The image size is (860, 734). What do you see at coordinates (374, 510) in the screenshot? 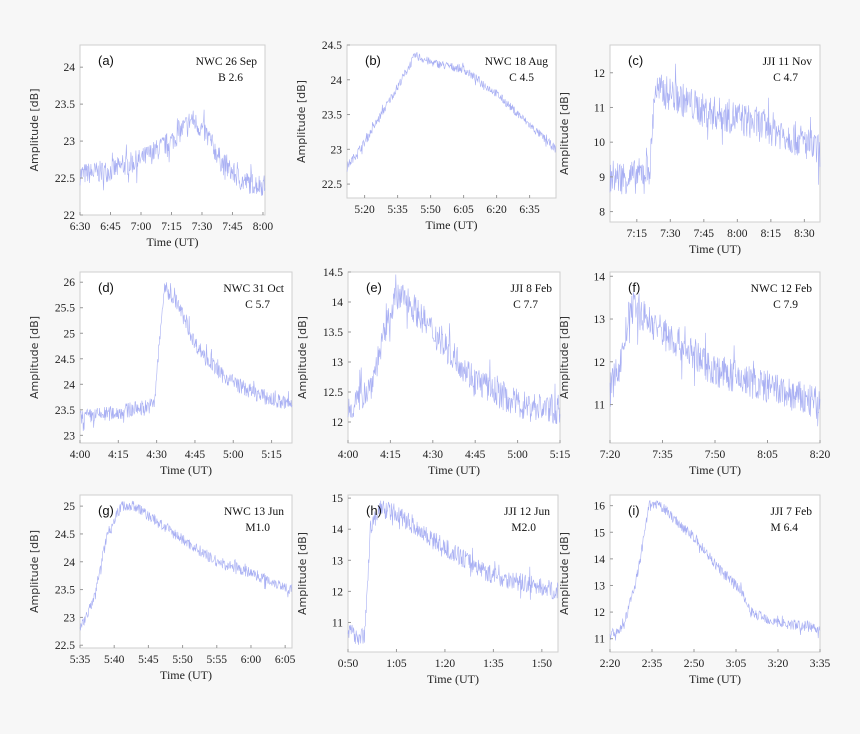
I see `panel-label: (h)` at bounding box center [374, 510].